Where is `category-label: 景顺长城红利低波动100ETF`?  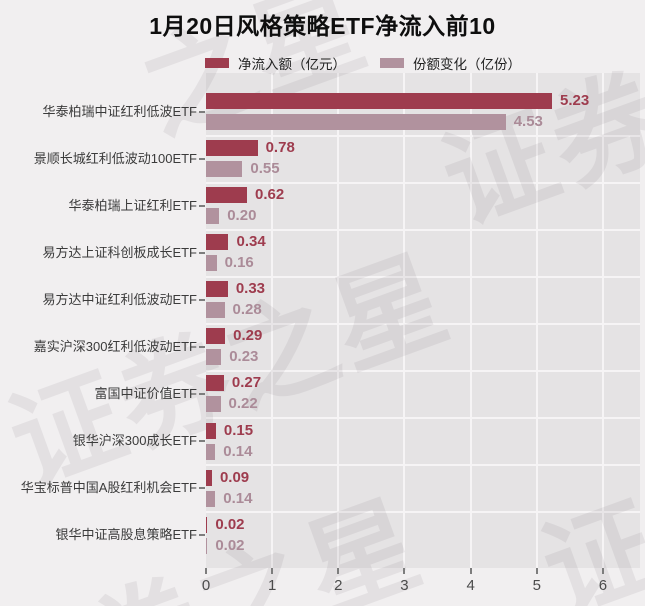
category-label: 景顺长城红利低波动100ETF is located at coordinates (115, 158).